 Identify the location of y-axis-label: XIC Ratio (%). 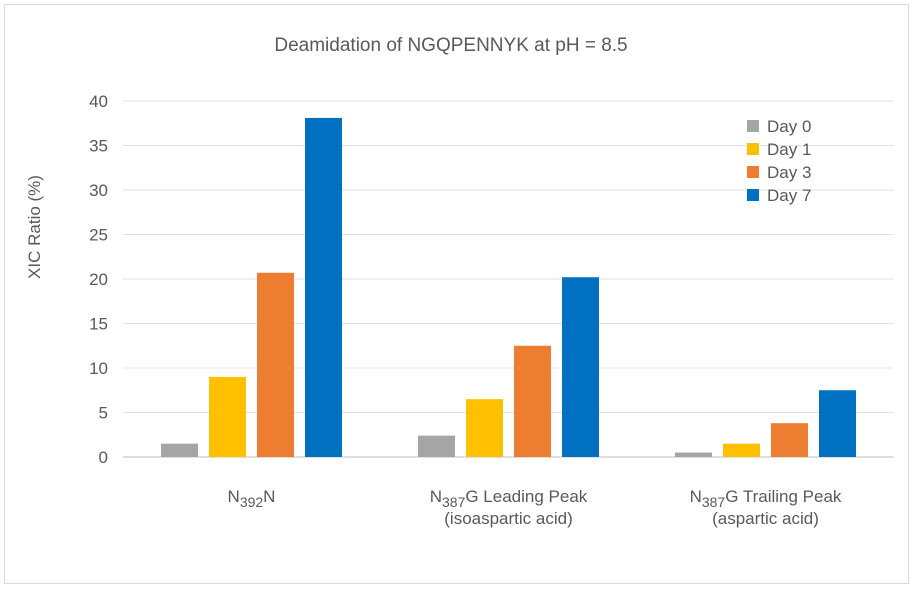
(34, 227).